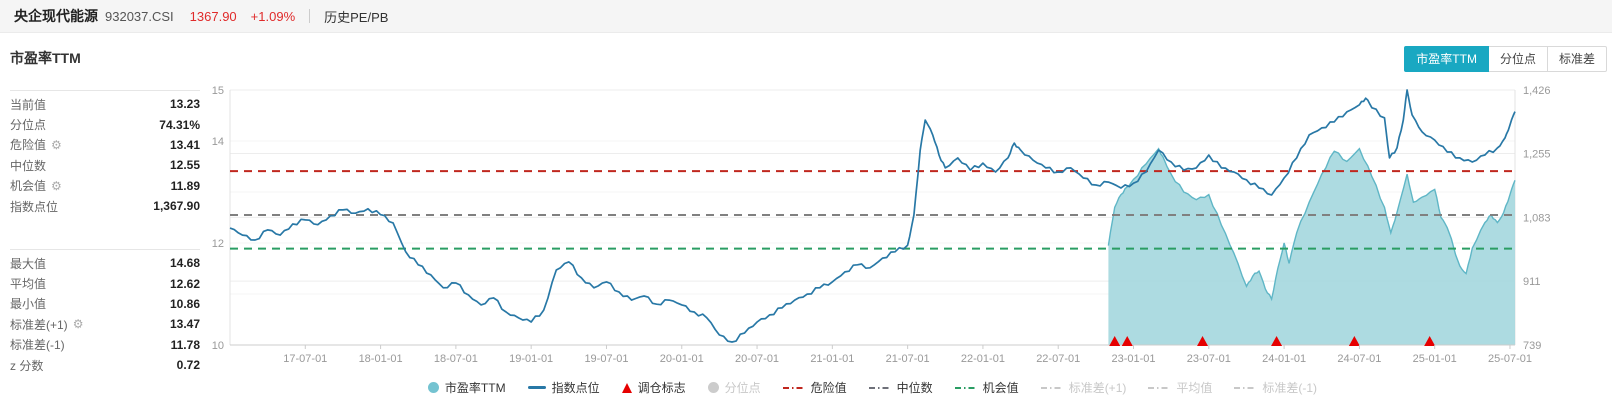 Image resolution: width=1612 pixels, height=407 pixels. What do you see at coordinates (28, 263) in the screenshot?
I see `stat-label: 最大值` at bounding box center [28, 263].